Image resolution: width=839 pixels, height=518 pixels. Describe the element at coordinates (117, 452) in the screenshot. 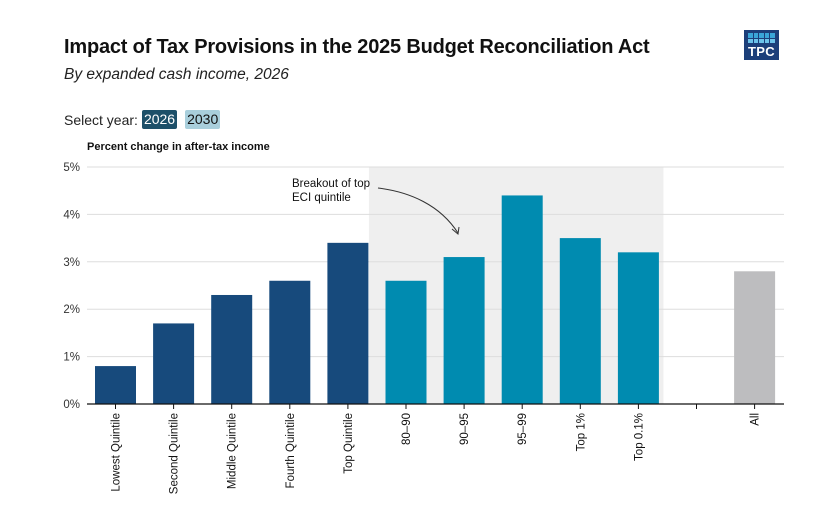

I see `x-tick-label: Lowest Quintile` at that location.